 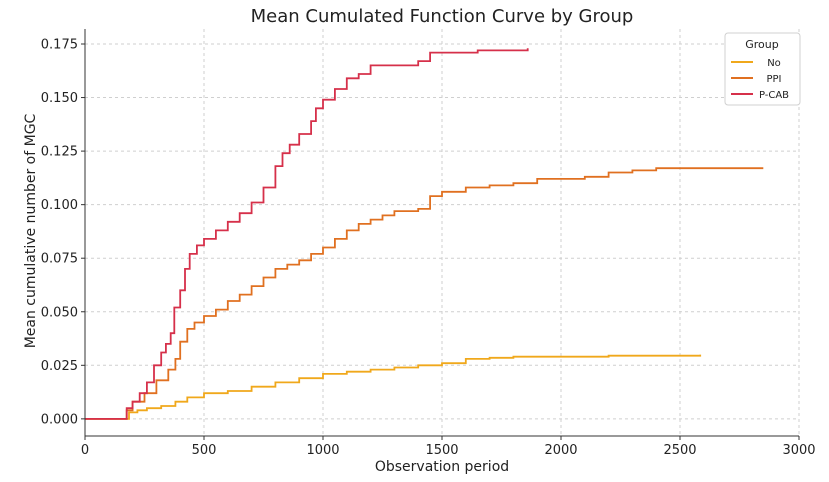 I want to click on legend-label: P-CAB, so click(x=774, y=95).